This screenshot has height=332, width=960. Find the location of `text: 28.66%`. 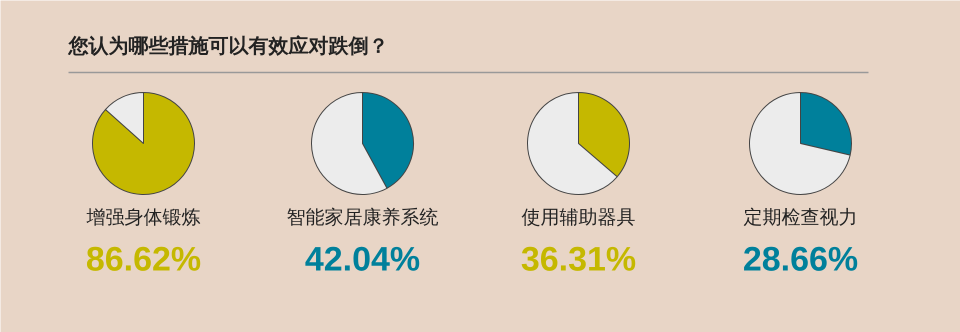

text: 28.66% is located at coordinates (800, 259).